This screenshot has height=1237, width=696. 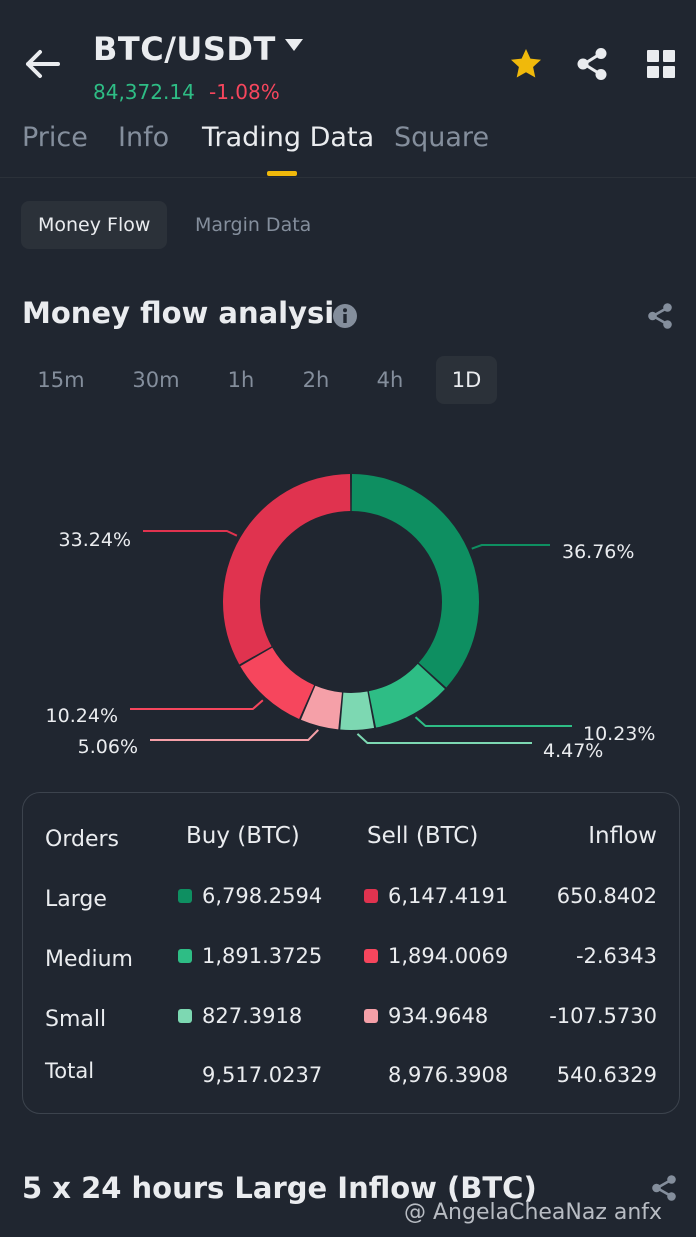 What do you see at coordinates (70, 1071) in the screenshot?
I see `row-label-total: Total` at bounding box center [70, 1071].